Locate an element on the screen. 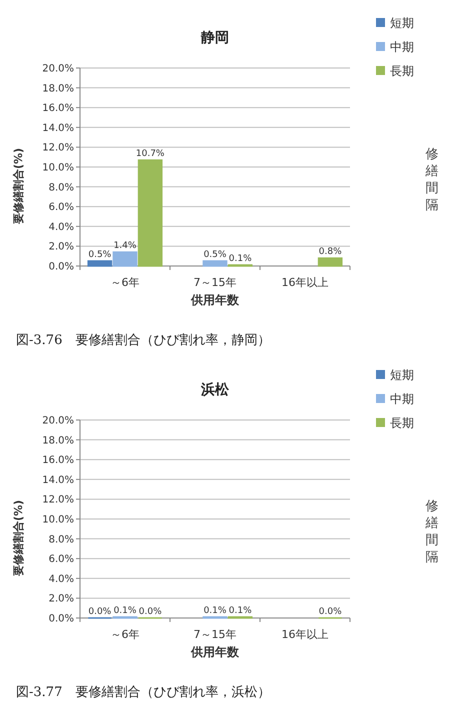  text: 図-3.77 要修繕割合（ひび割れ率，浜松） is located at coordinates (143, 692).